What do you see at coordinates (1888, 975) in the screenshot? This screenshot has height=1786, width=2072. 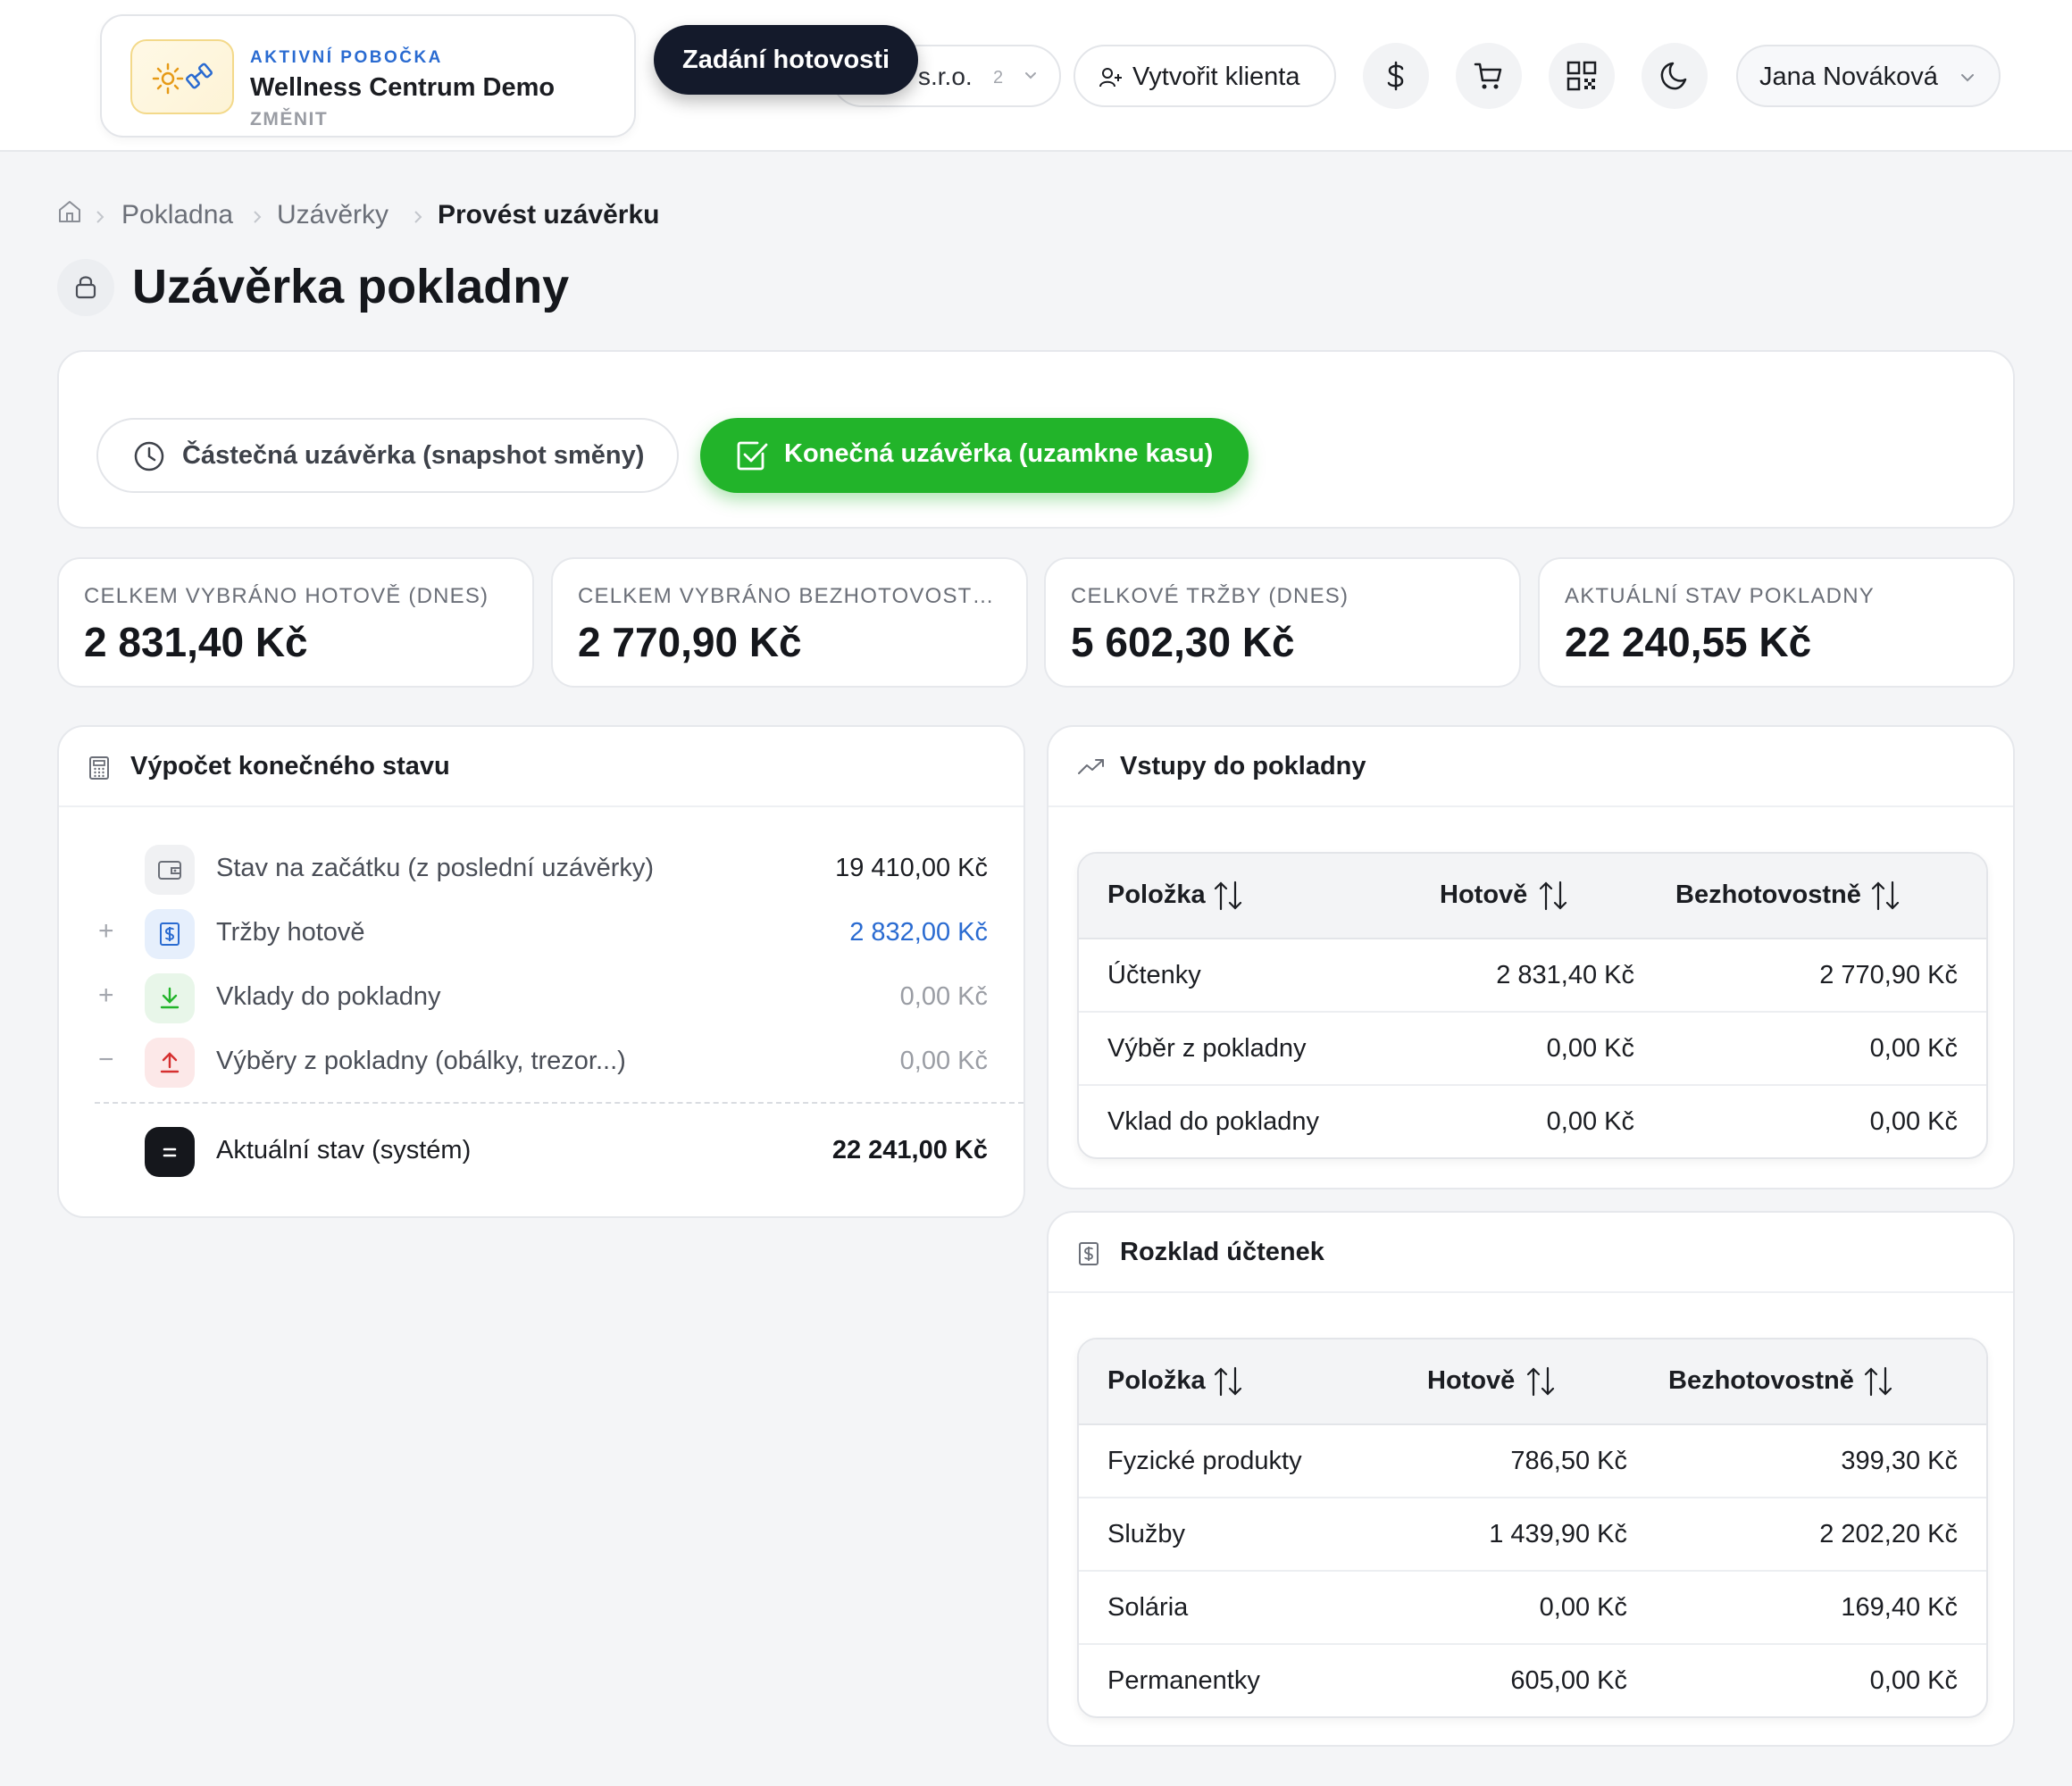 I see `table-cell: 2 770,90 Kč` at bounding box center [1888, 975].